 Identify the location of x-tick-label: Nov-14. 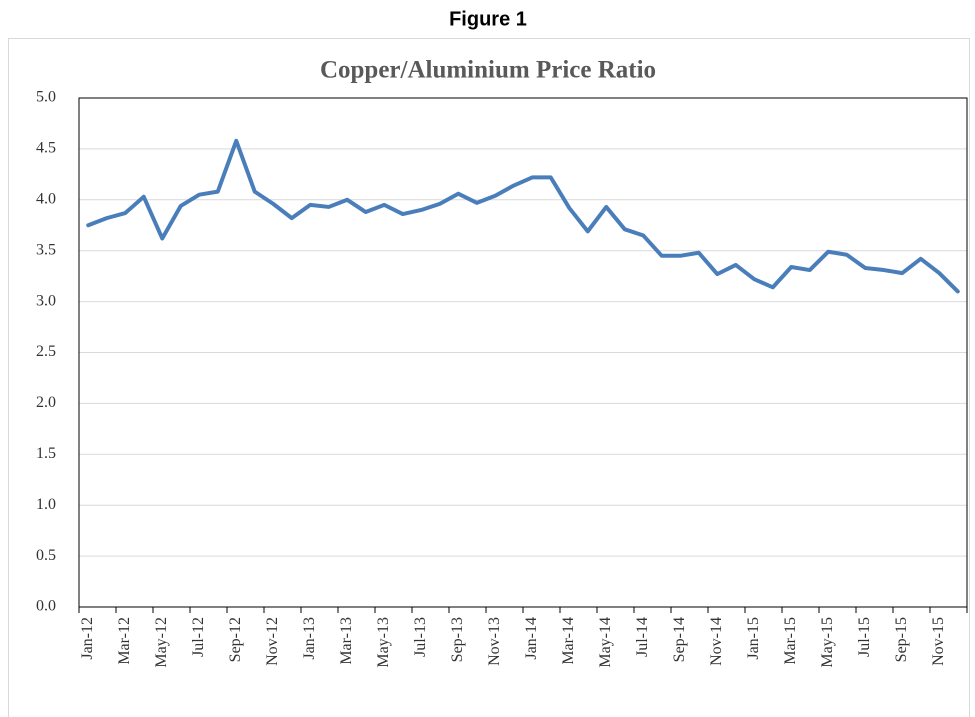
(716, 641).